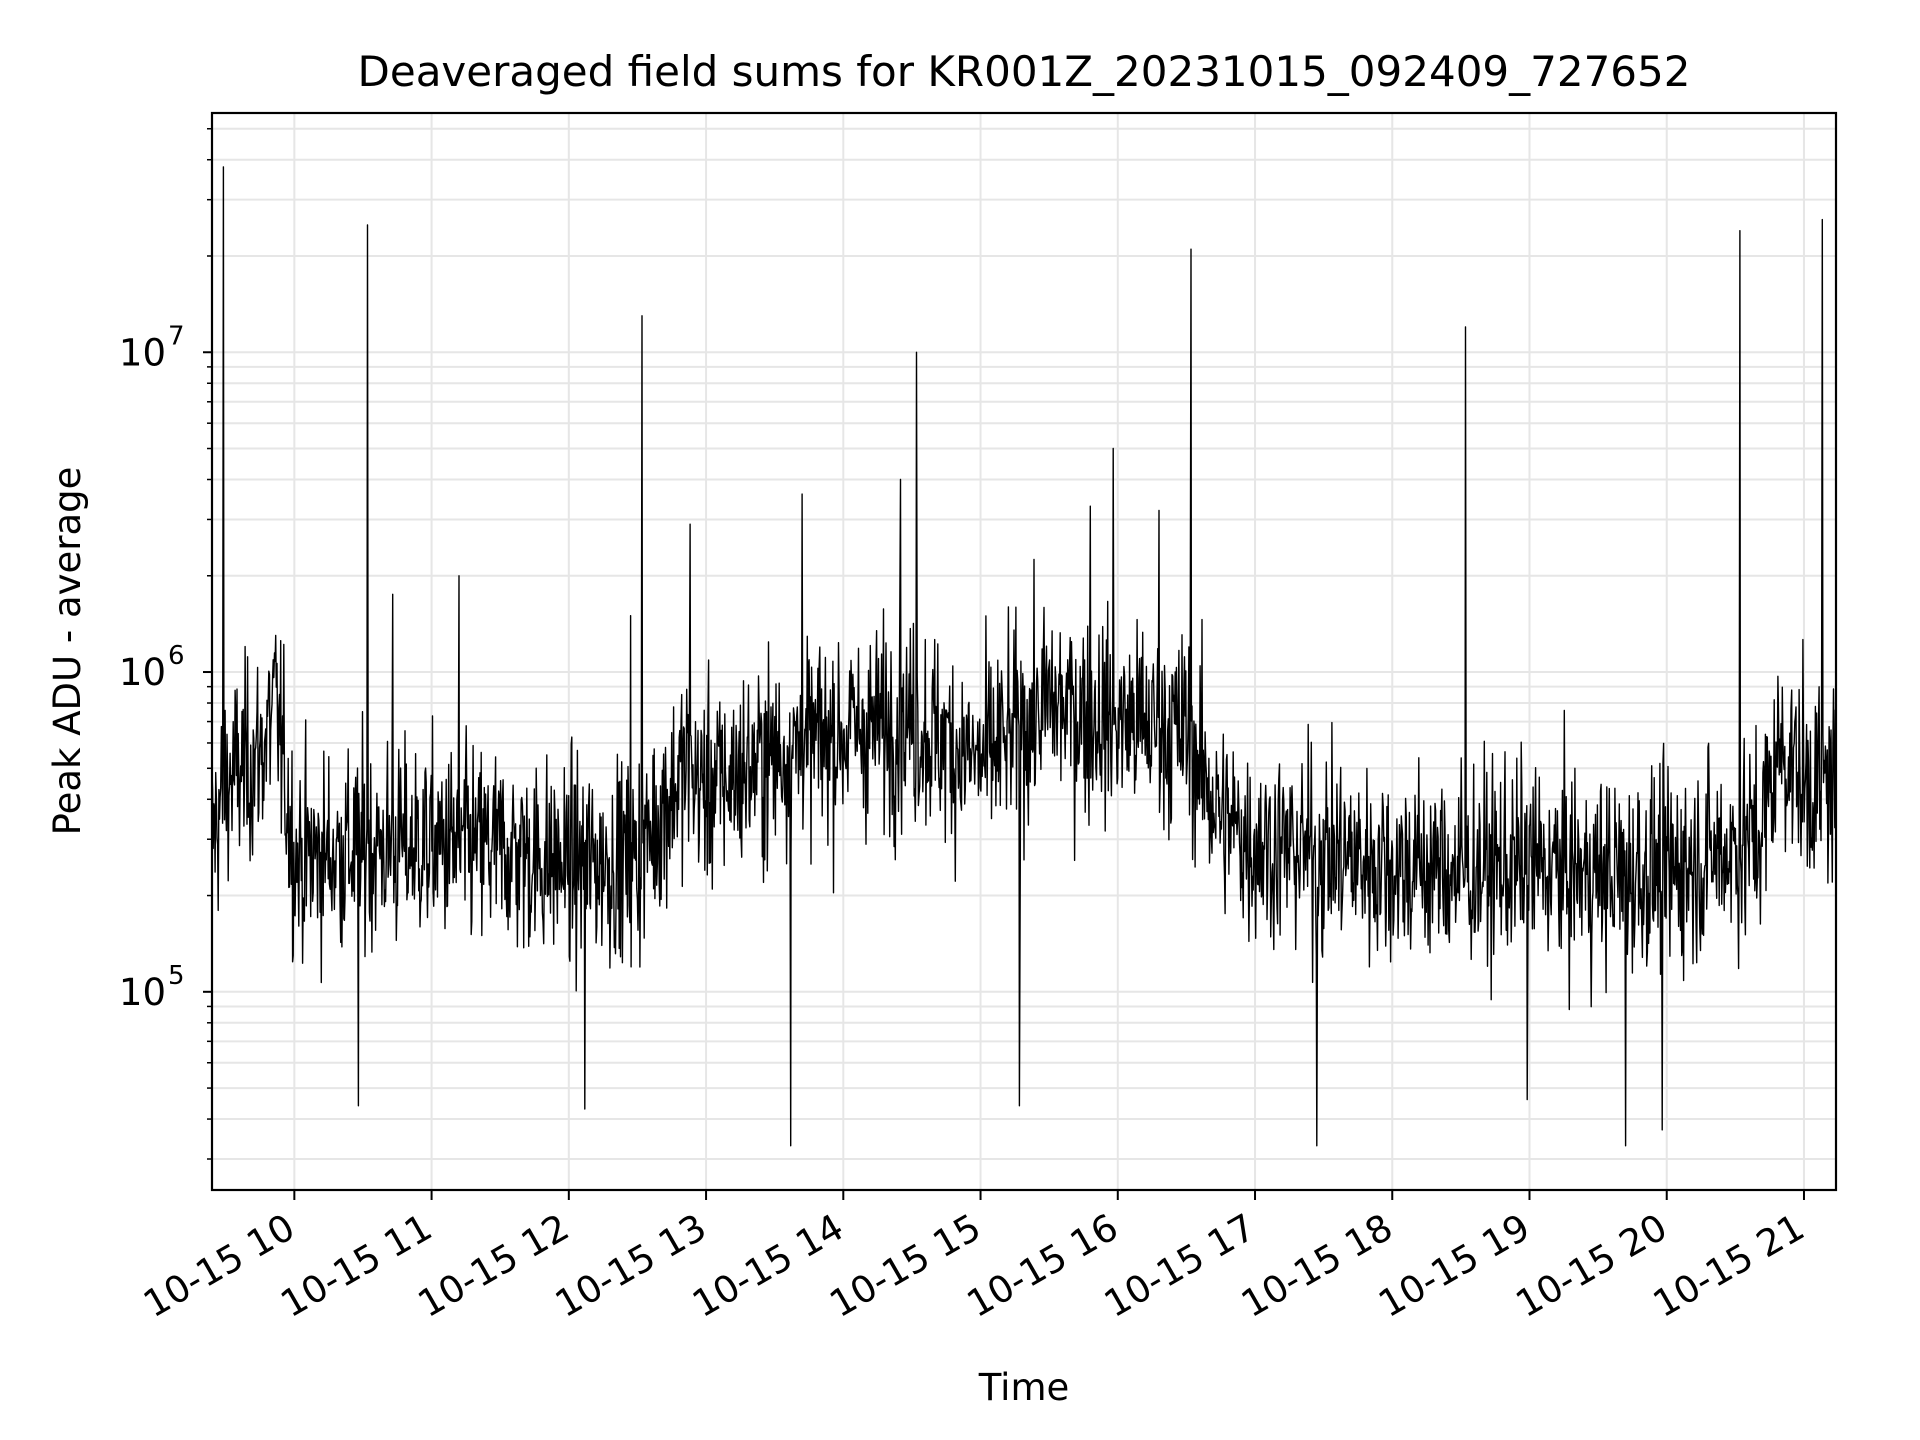 This screenshot has height=1440, width=1920. I want to click on y-tick-exponent: 5, so click(176, 976).